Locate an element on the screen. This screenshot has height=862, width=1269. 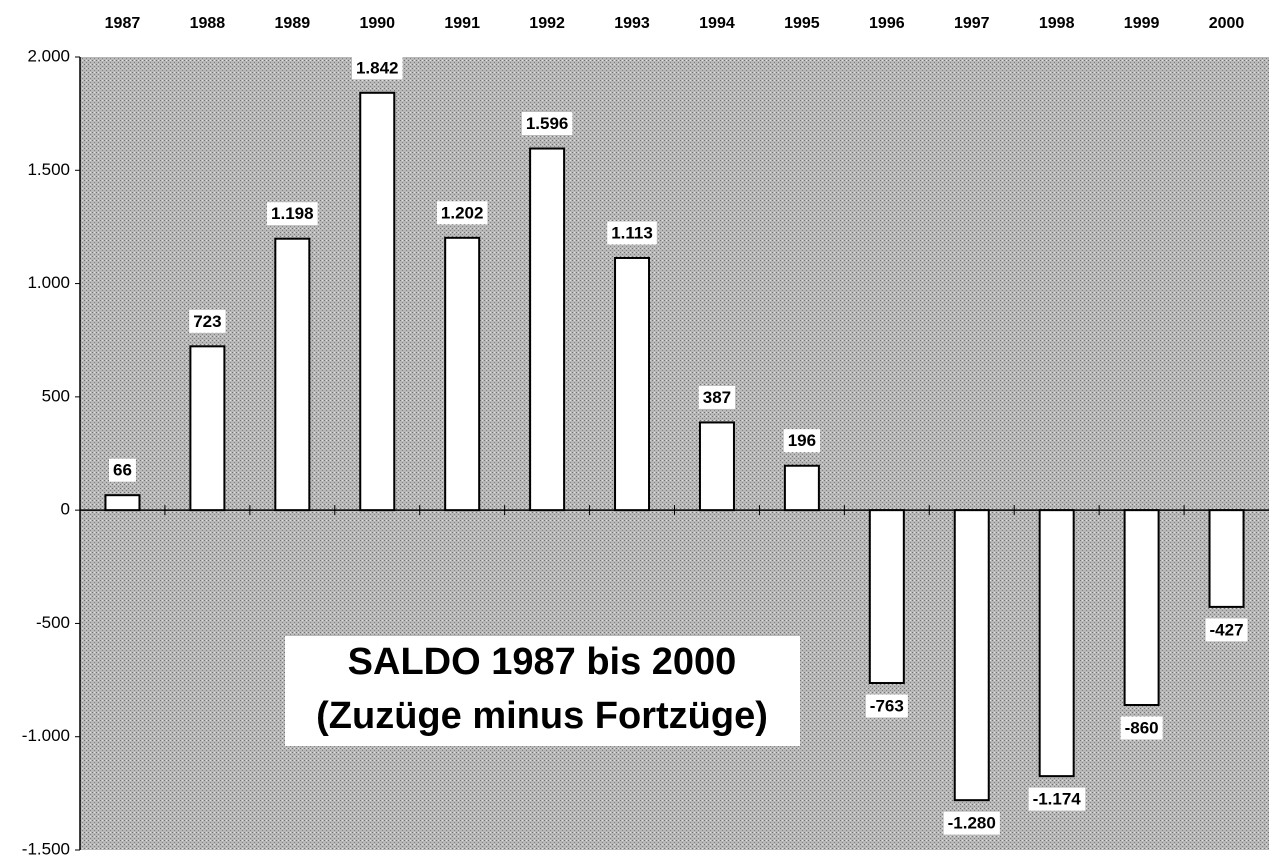
value-label: -763 is located at coordinates (887, 706).